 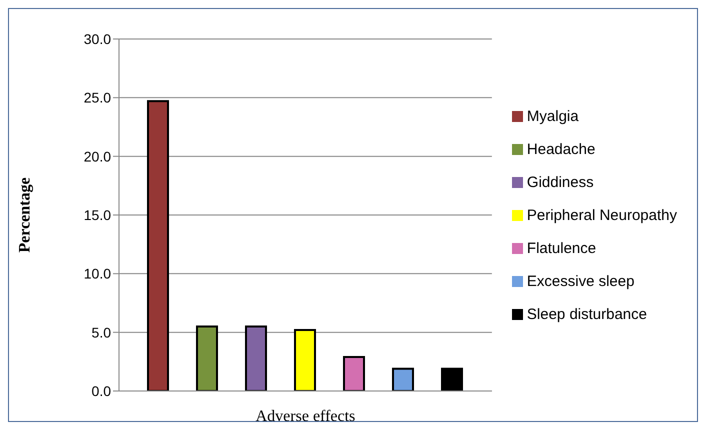 What do you see at coordinates (560, 182) in the screenshot?
I see `legend-label: Giddiness` at bounding box center [560, 182].